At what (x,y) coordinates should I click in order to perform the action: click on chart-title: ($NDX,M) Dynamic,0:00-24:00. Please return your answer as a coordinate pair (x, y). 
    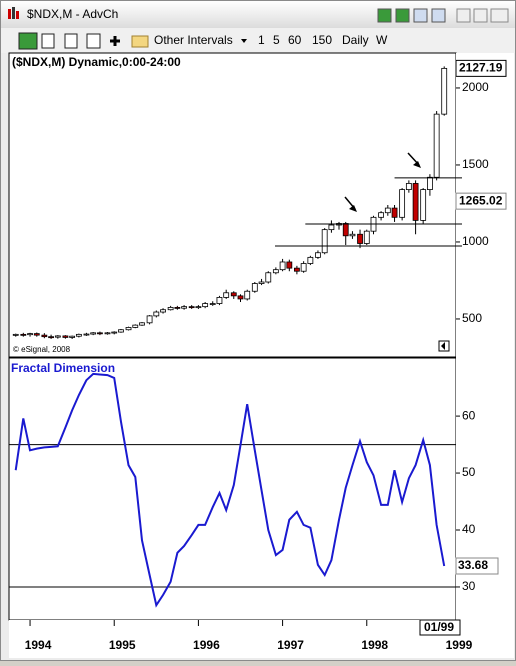
    Looking at the image, I should click on (96, 62).